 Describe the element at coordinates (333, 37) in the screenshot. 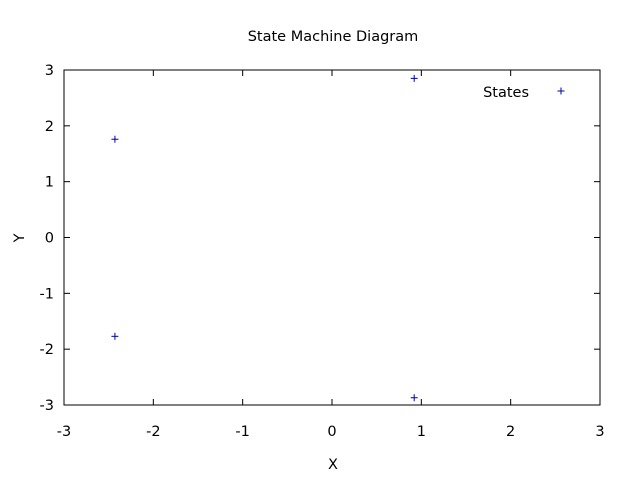

I see `chart-title: State Machine Diagram` at that location.